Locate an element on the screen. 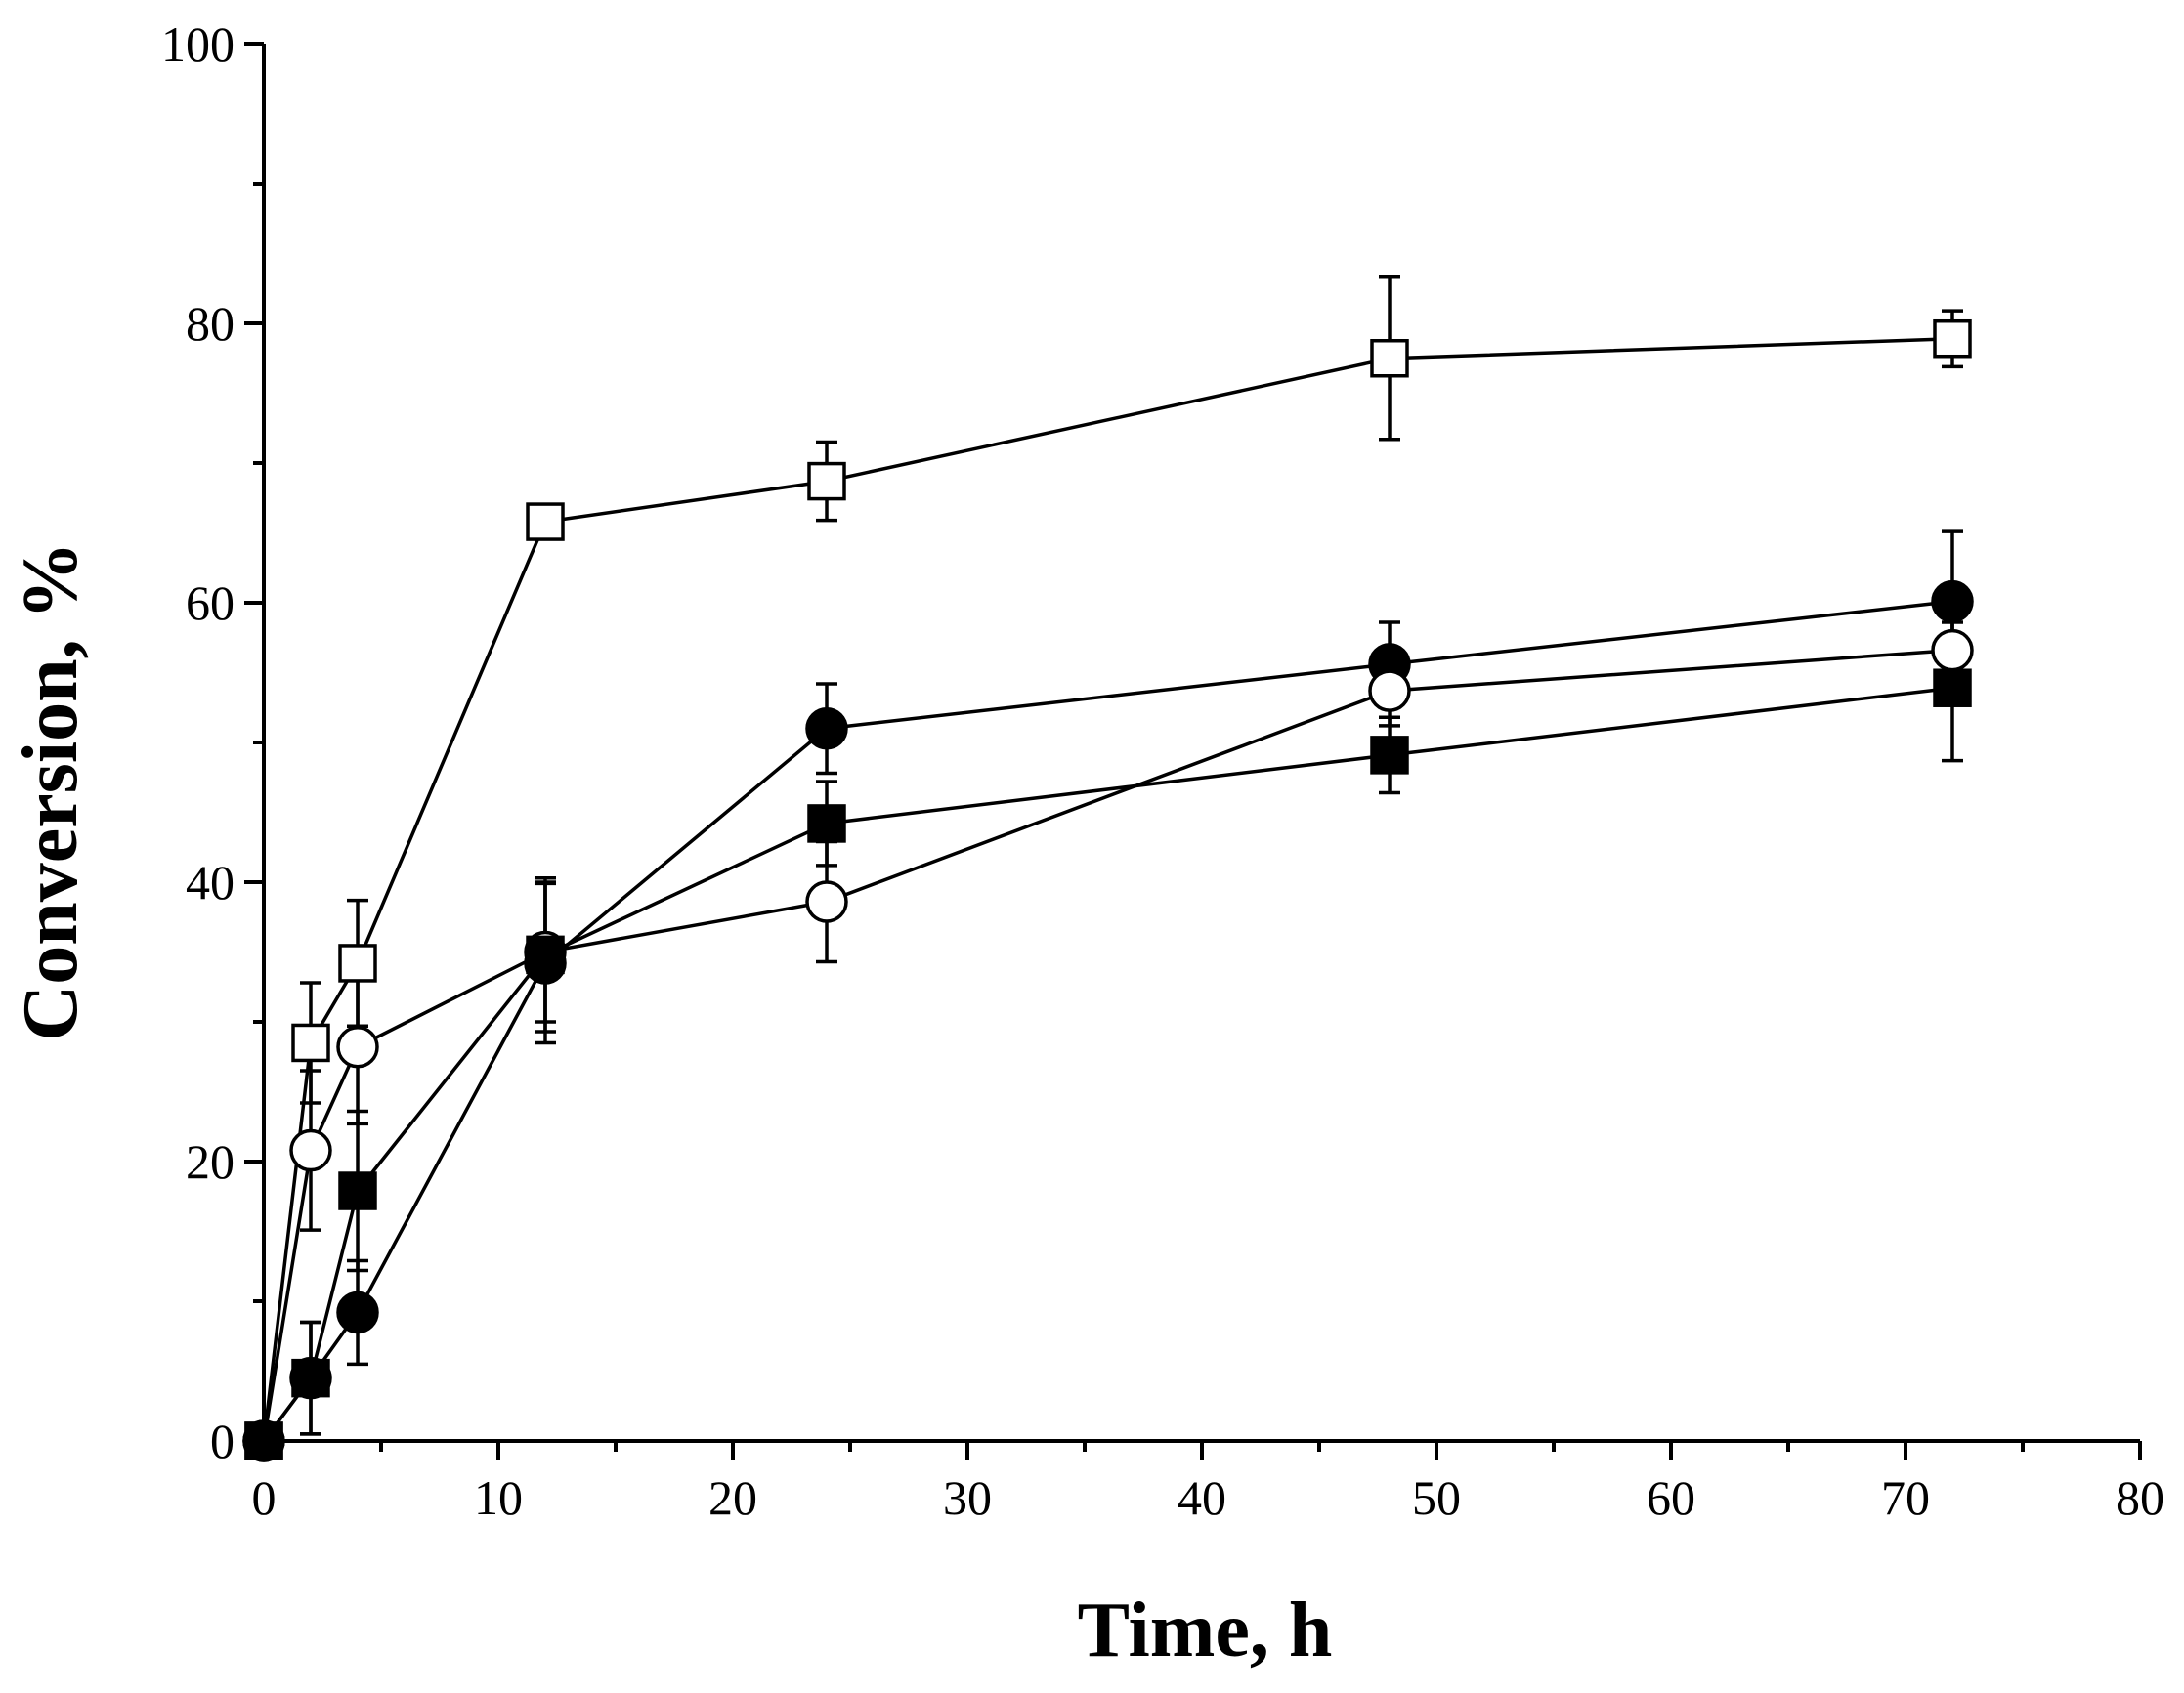 This screenshot has height=1693, width=2184. x-tick-label: 20 is located at coordinates (732, 1497).